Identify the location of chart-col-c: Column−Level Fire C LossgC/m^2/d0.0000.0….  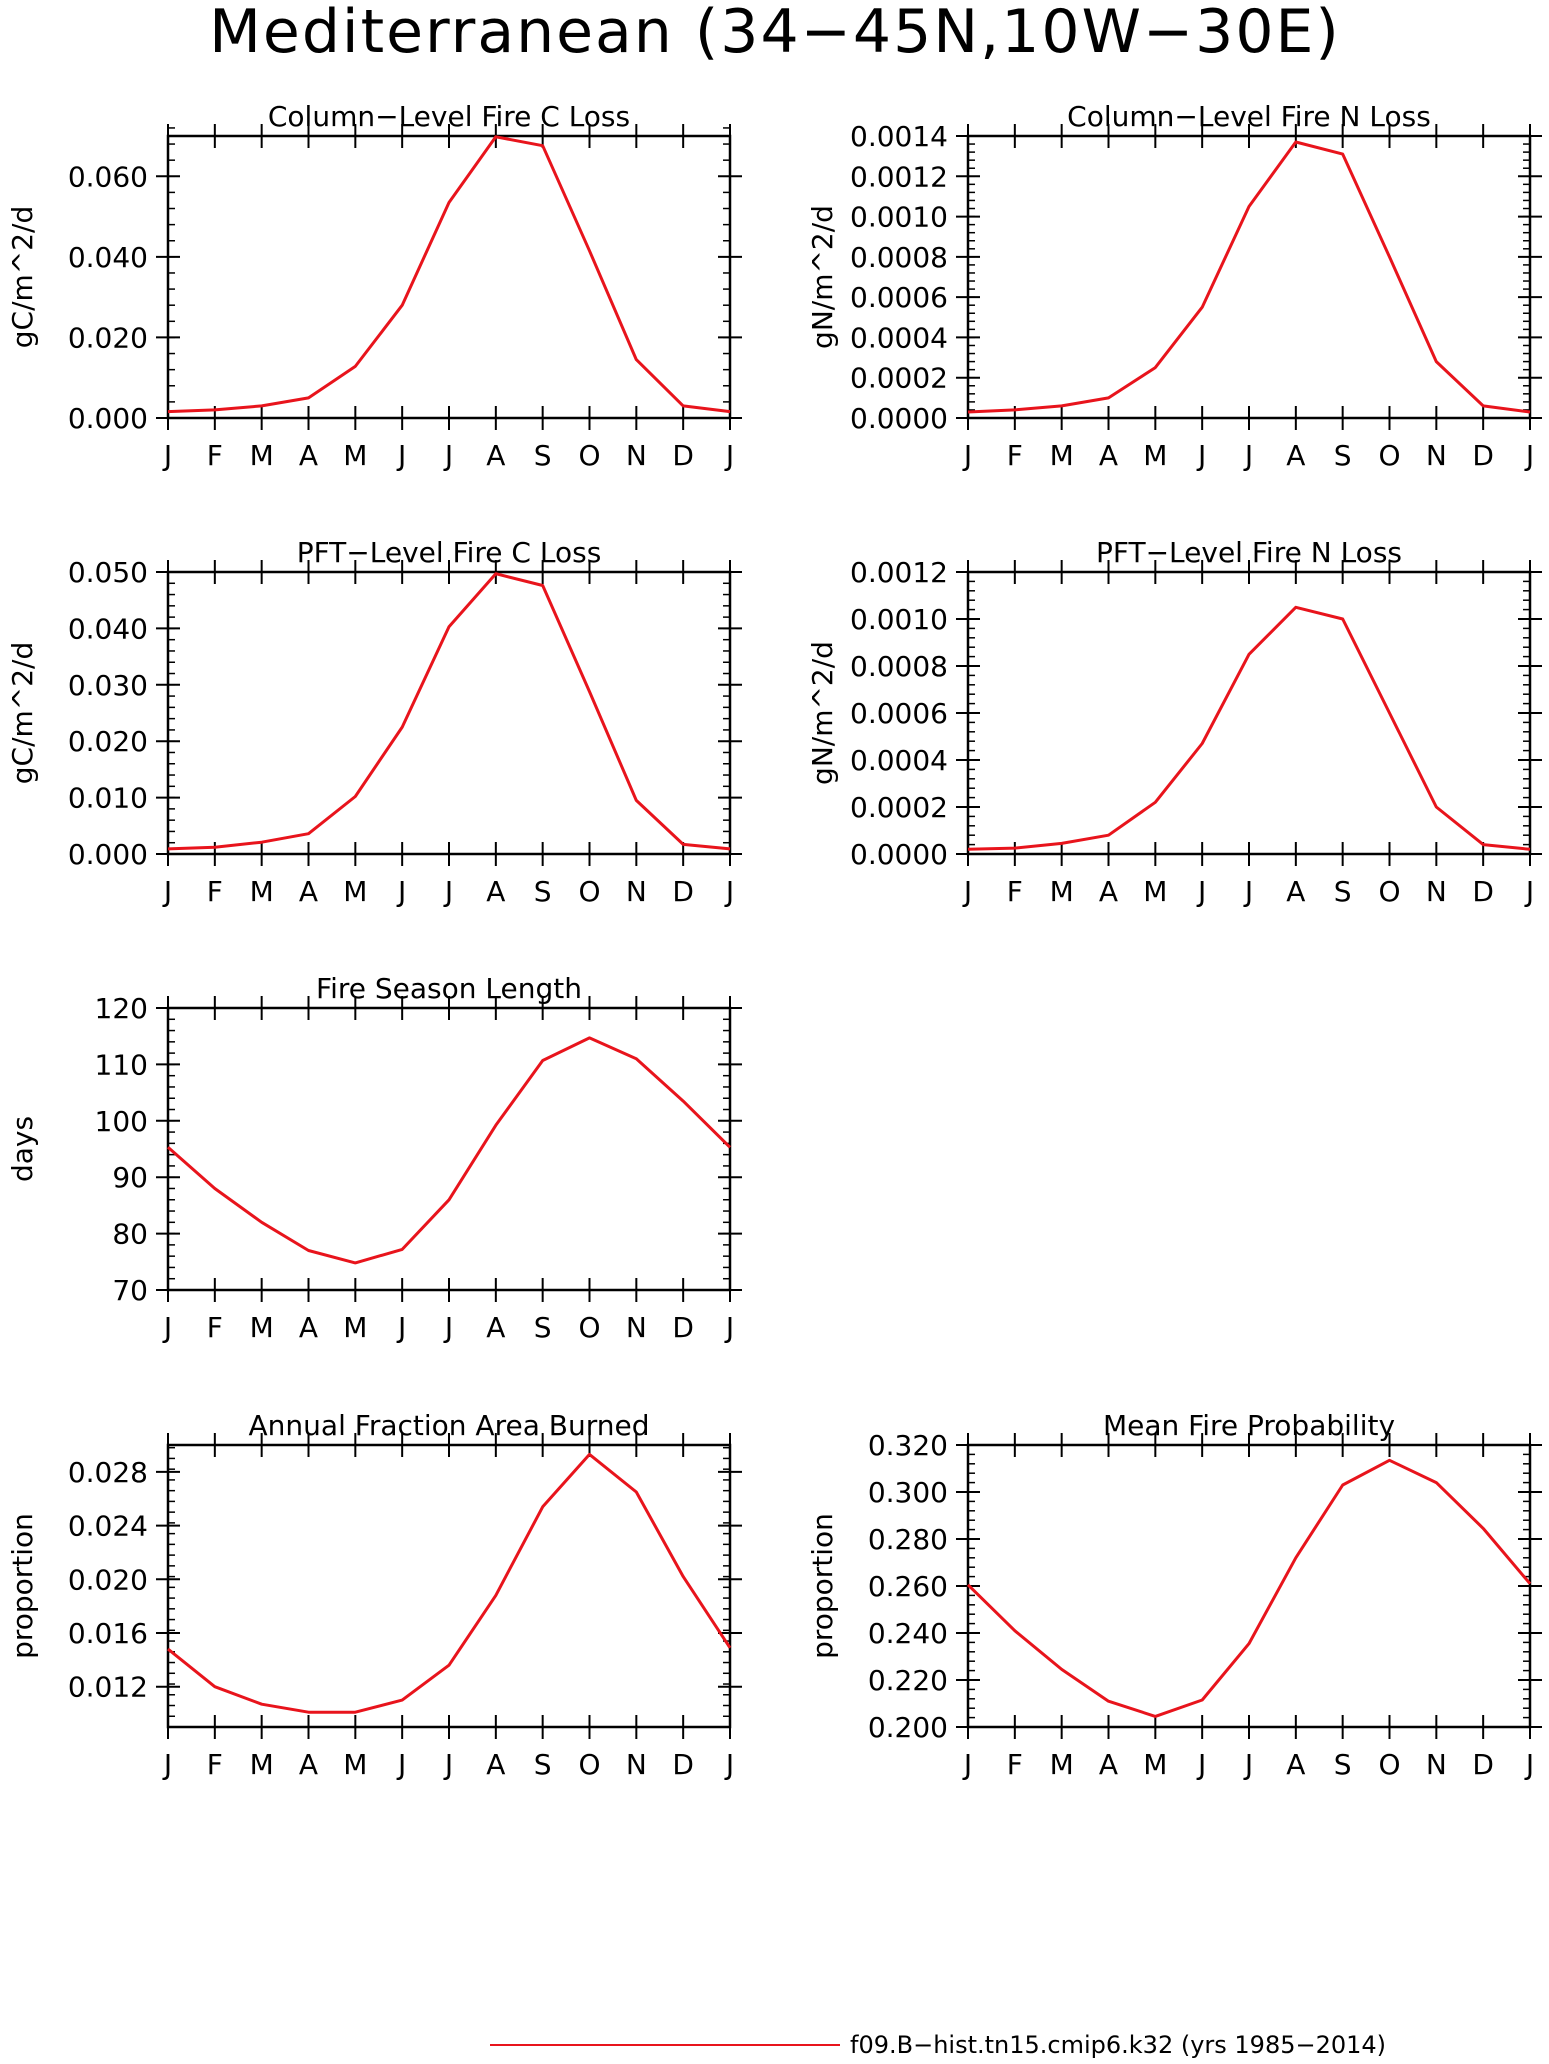
(374, 286).